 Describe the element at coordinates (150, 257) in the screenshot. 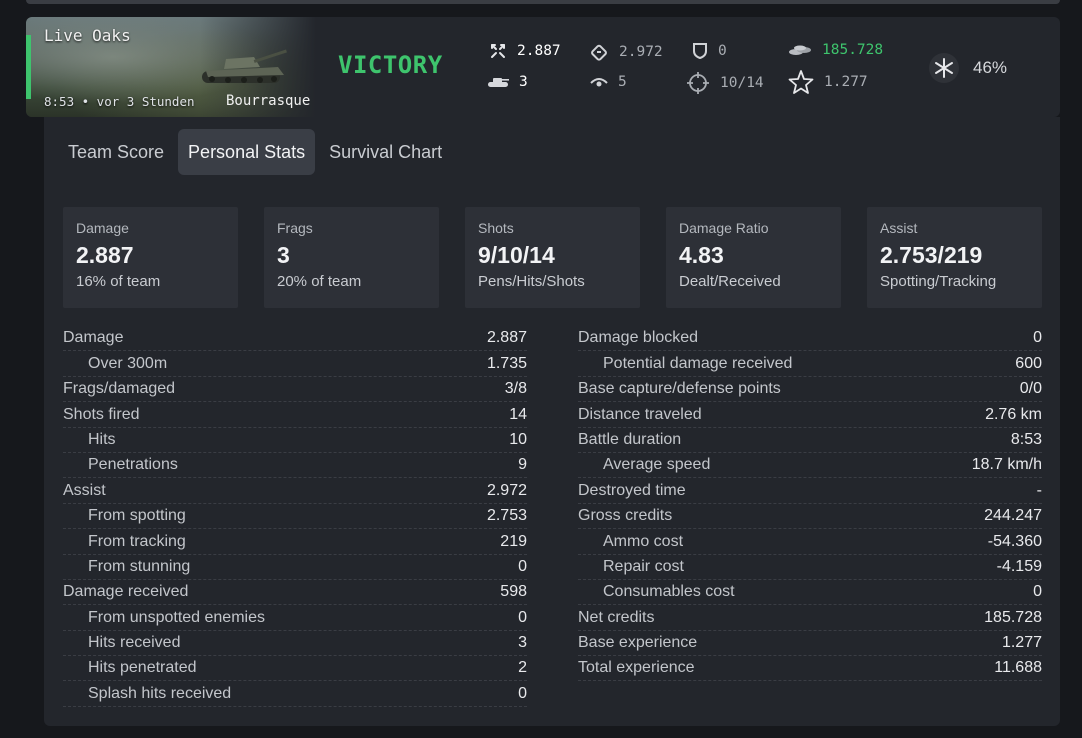

I see `card-damage: Damage 2.887 16% of team` at that location.